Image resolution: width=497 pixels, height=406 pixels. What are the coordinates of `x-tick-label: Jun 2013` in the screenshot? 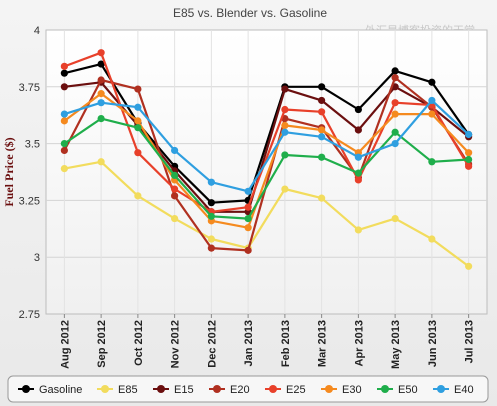 It's located at (433, 343).